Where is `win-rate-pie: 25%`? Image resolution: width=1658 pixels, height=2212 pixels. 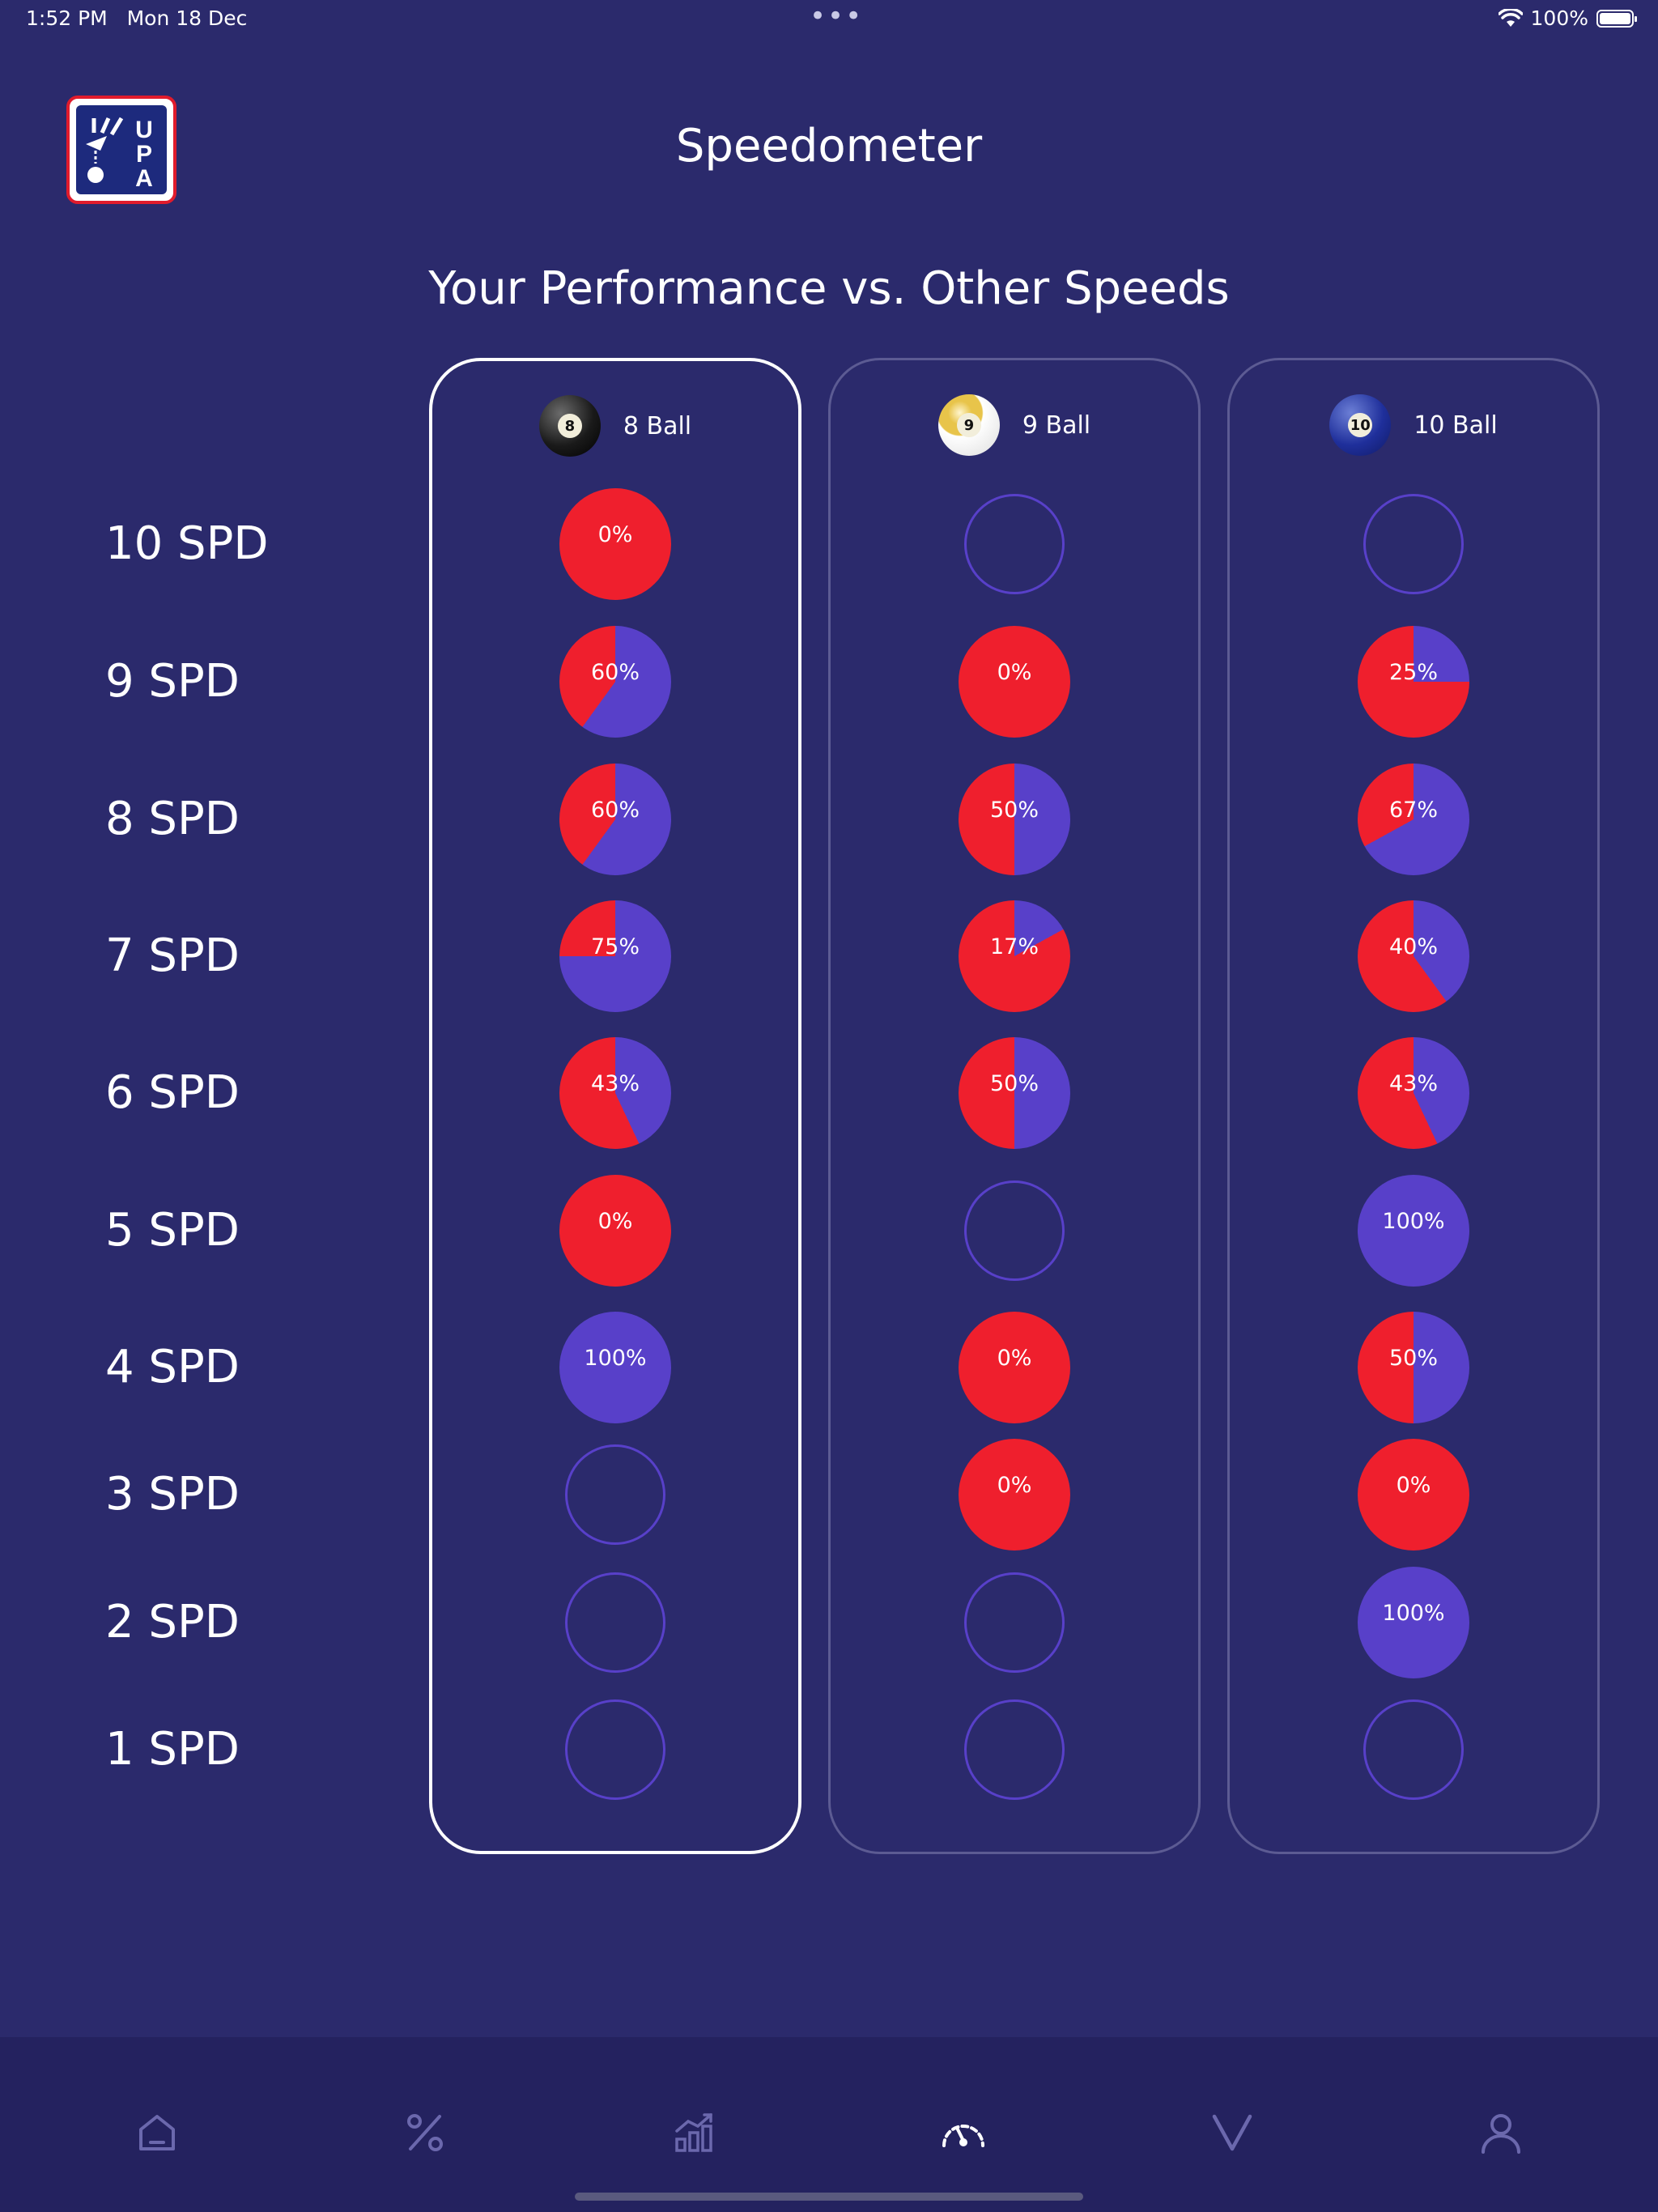 win-rate-pie: 25% is located at coordinates (1413, 682).